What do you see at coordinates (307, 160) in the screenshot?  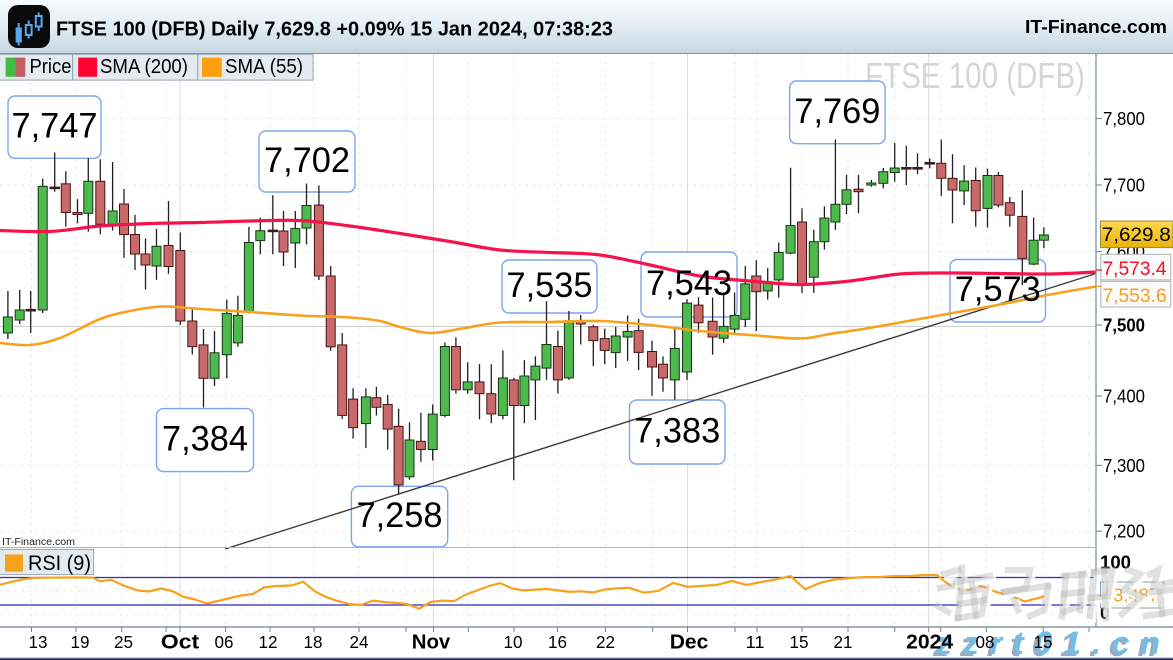 I see `svg-text: 7,702` at bounding box center [307, 160].